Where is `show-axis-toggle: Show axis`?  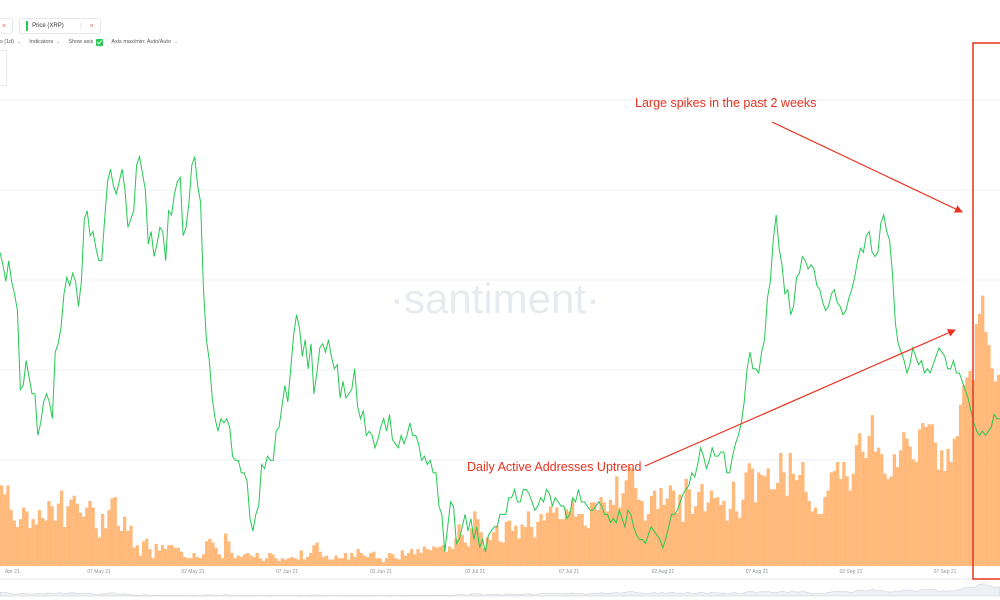 show-axis-toggle: Show axis is located at coordinates (86, 42).